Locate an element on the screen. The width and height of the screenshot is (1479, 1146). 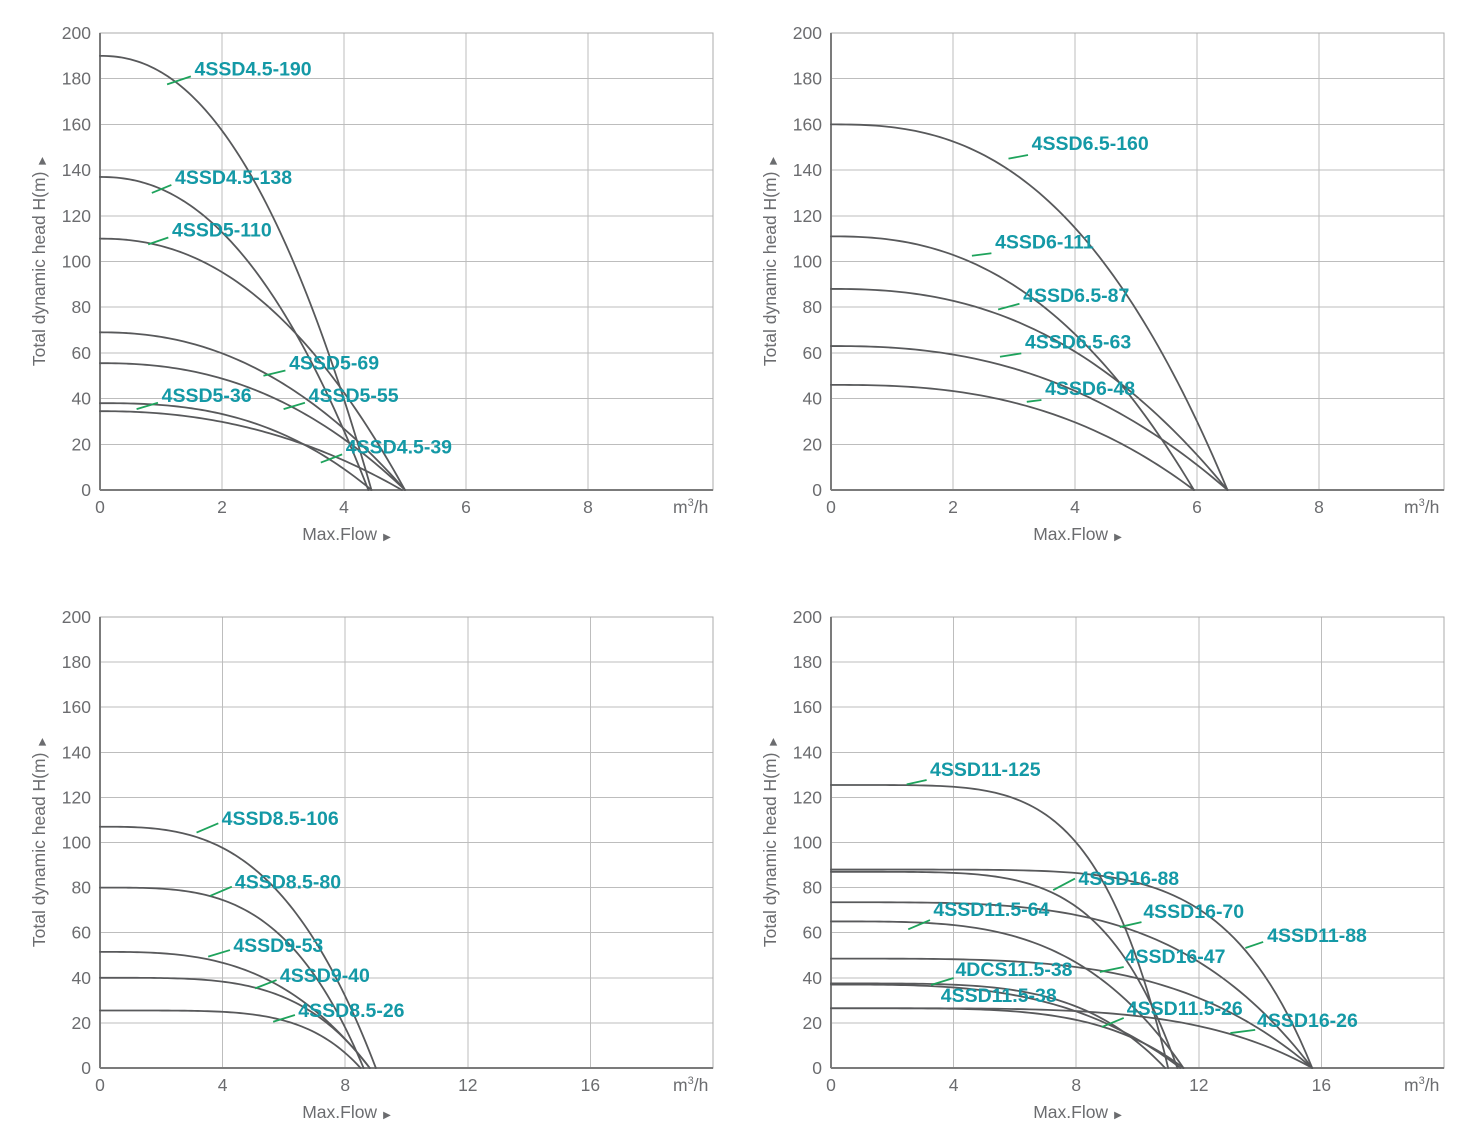
curve-4SSD6.5-63 is located at coordinates (1029, 418).